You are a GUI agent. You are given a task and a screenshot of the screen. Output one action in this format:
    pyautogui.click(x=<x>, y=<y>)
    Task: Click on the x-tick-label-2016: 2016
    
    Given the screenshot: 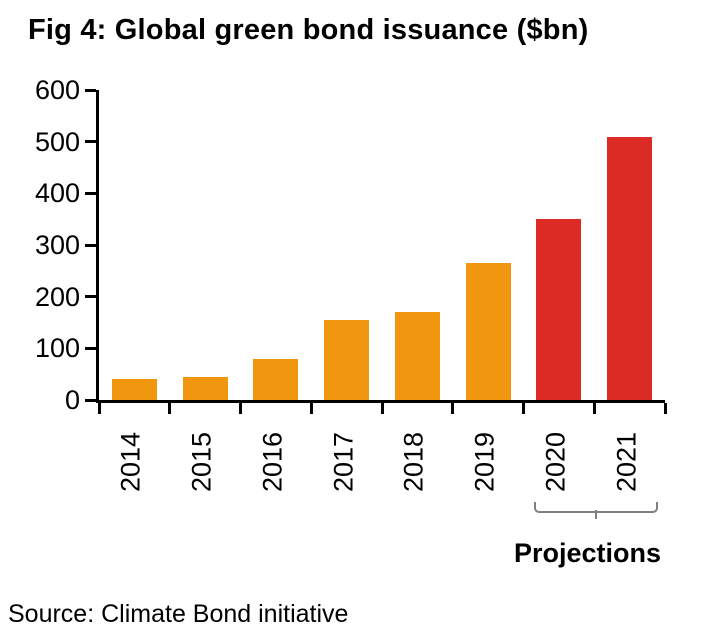 What is the action you would take?
    pyautogui.click(x=272, y=462)
    